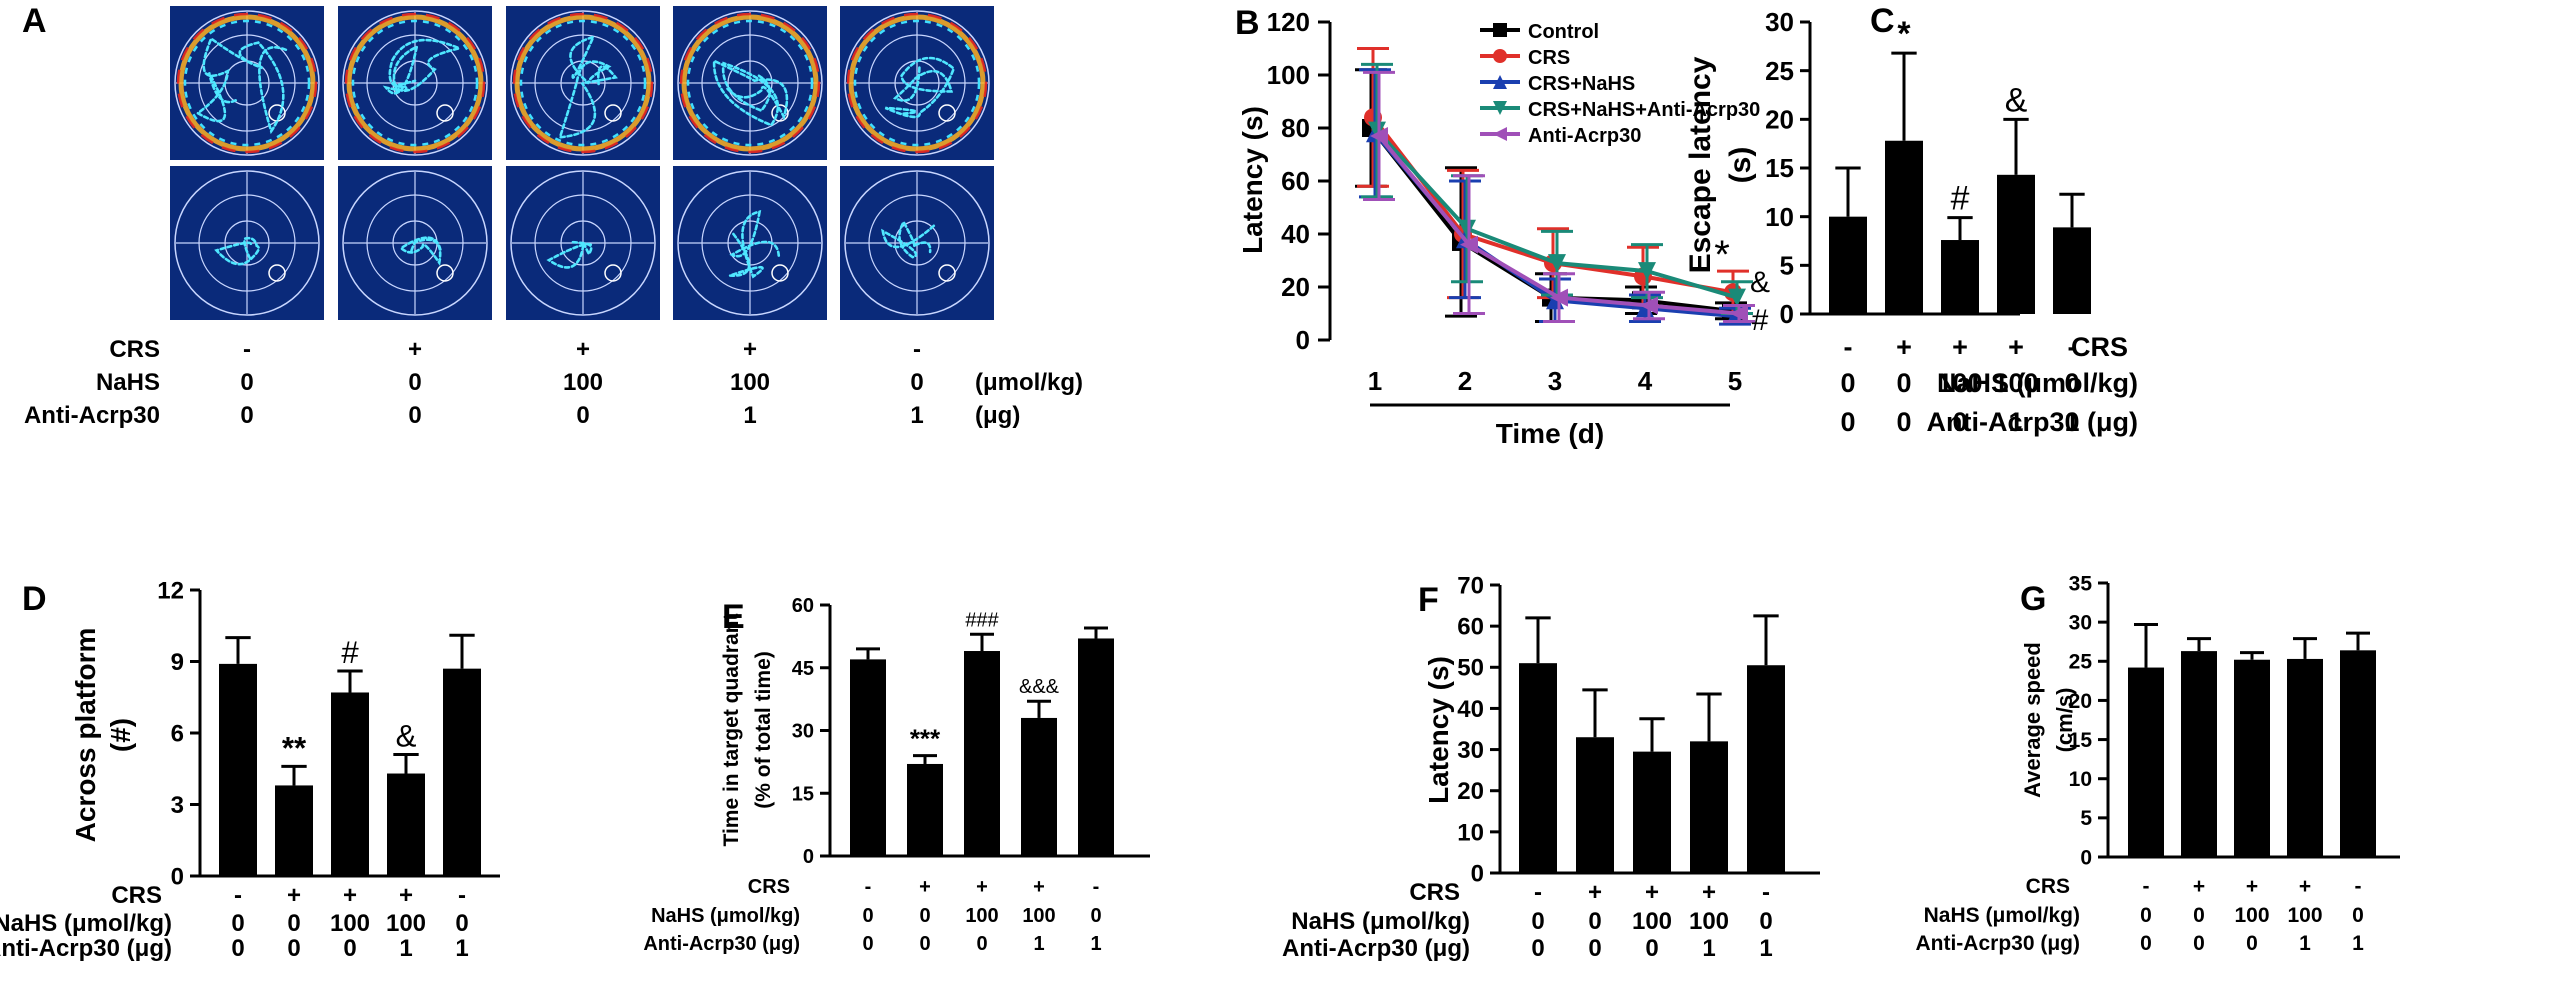 The height and width of the screenshot is (984, 2558). Describe the element at coordinates (177, 662) in the screenshot. I see `y-tick-label: 9` at that location.